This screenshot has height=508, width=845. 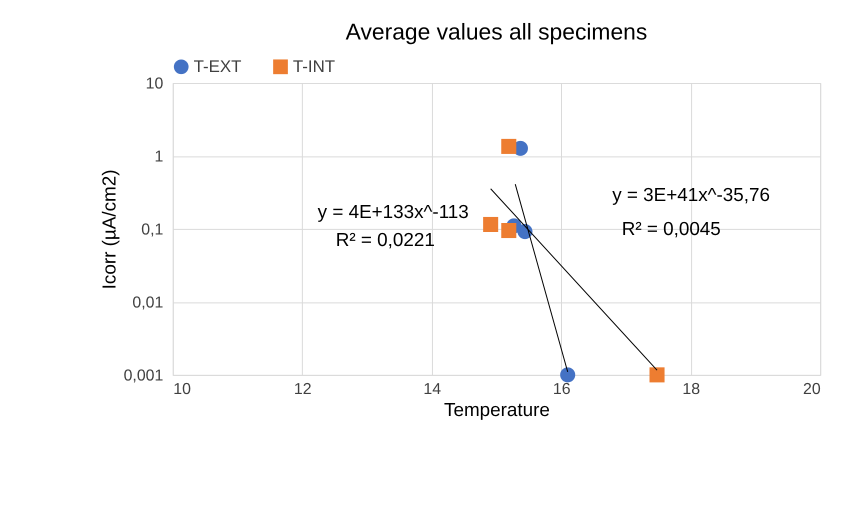 What do you see at coordinates (812, 389) in the screenshot?
I see `x-tick-label: 20` at bounding box center [812, 389].